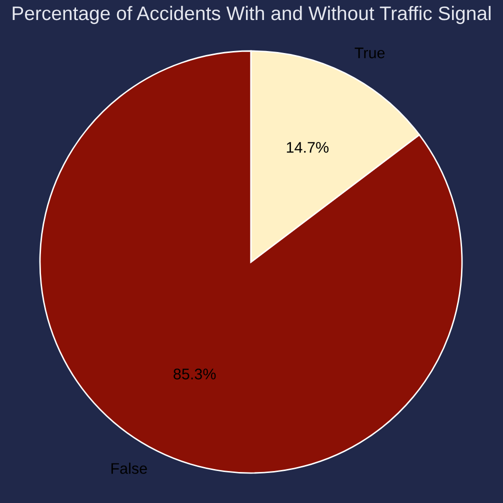  I want to click on data-label: 85.3%, so click(195, 374).